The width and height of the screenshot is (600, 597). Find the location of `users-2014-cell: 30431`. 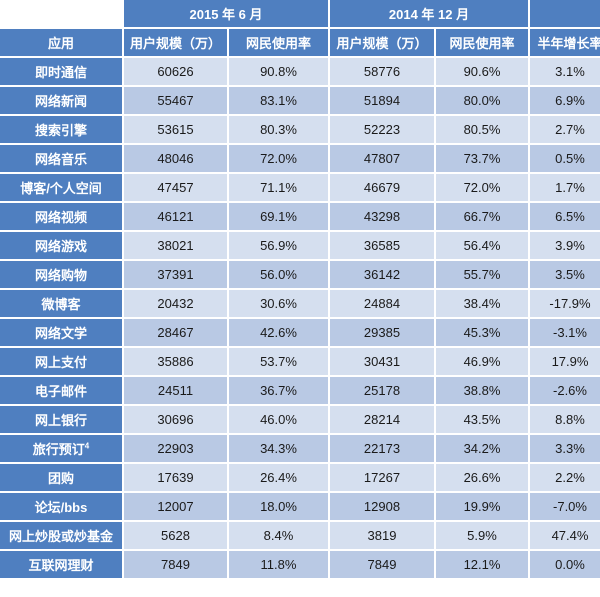

users-2014-cell: 30431 is located at coordinates (382, 361).